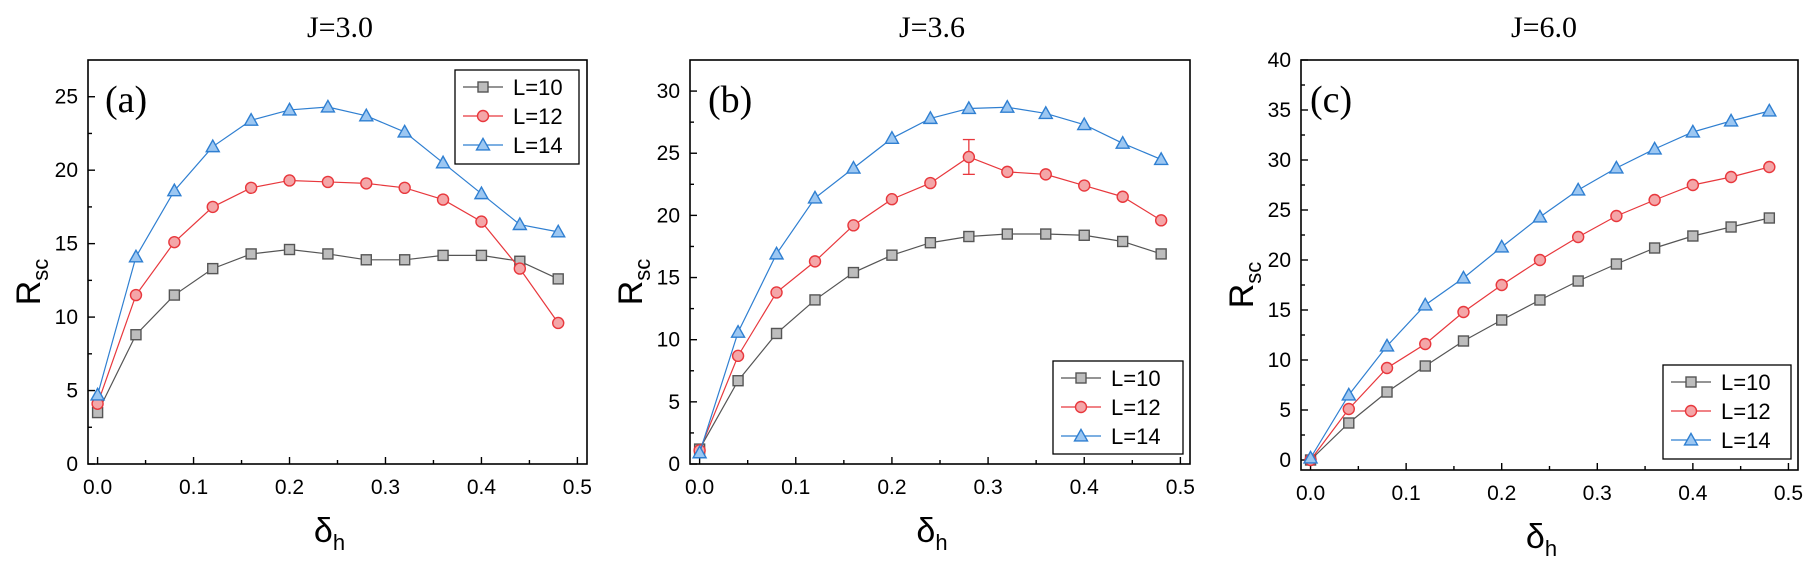  What do you see at coordinates (1279, 60) in the screenshot?
I see `y-tick-label: 40` at bounding box center [1279, 60].